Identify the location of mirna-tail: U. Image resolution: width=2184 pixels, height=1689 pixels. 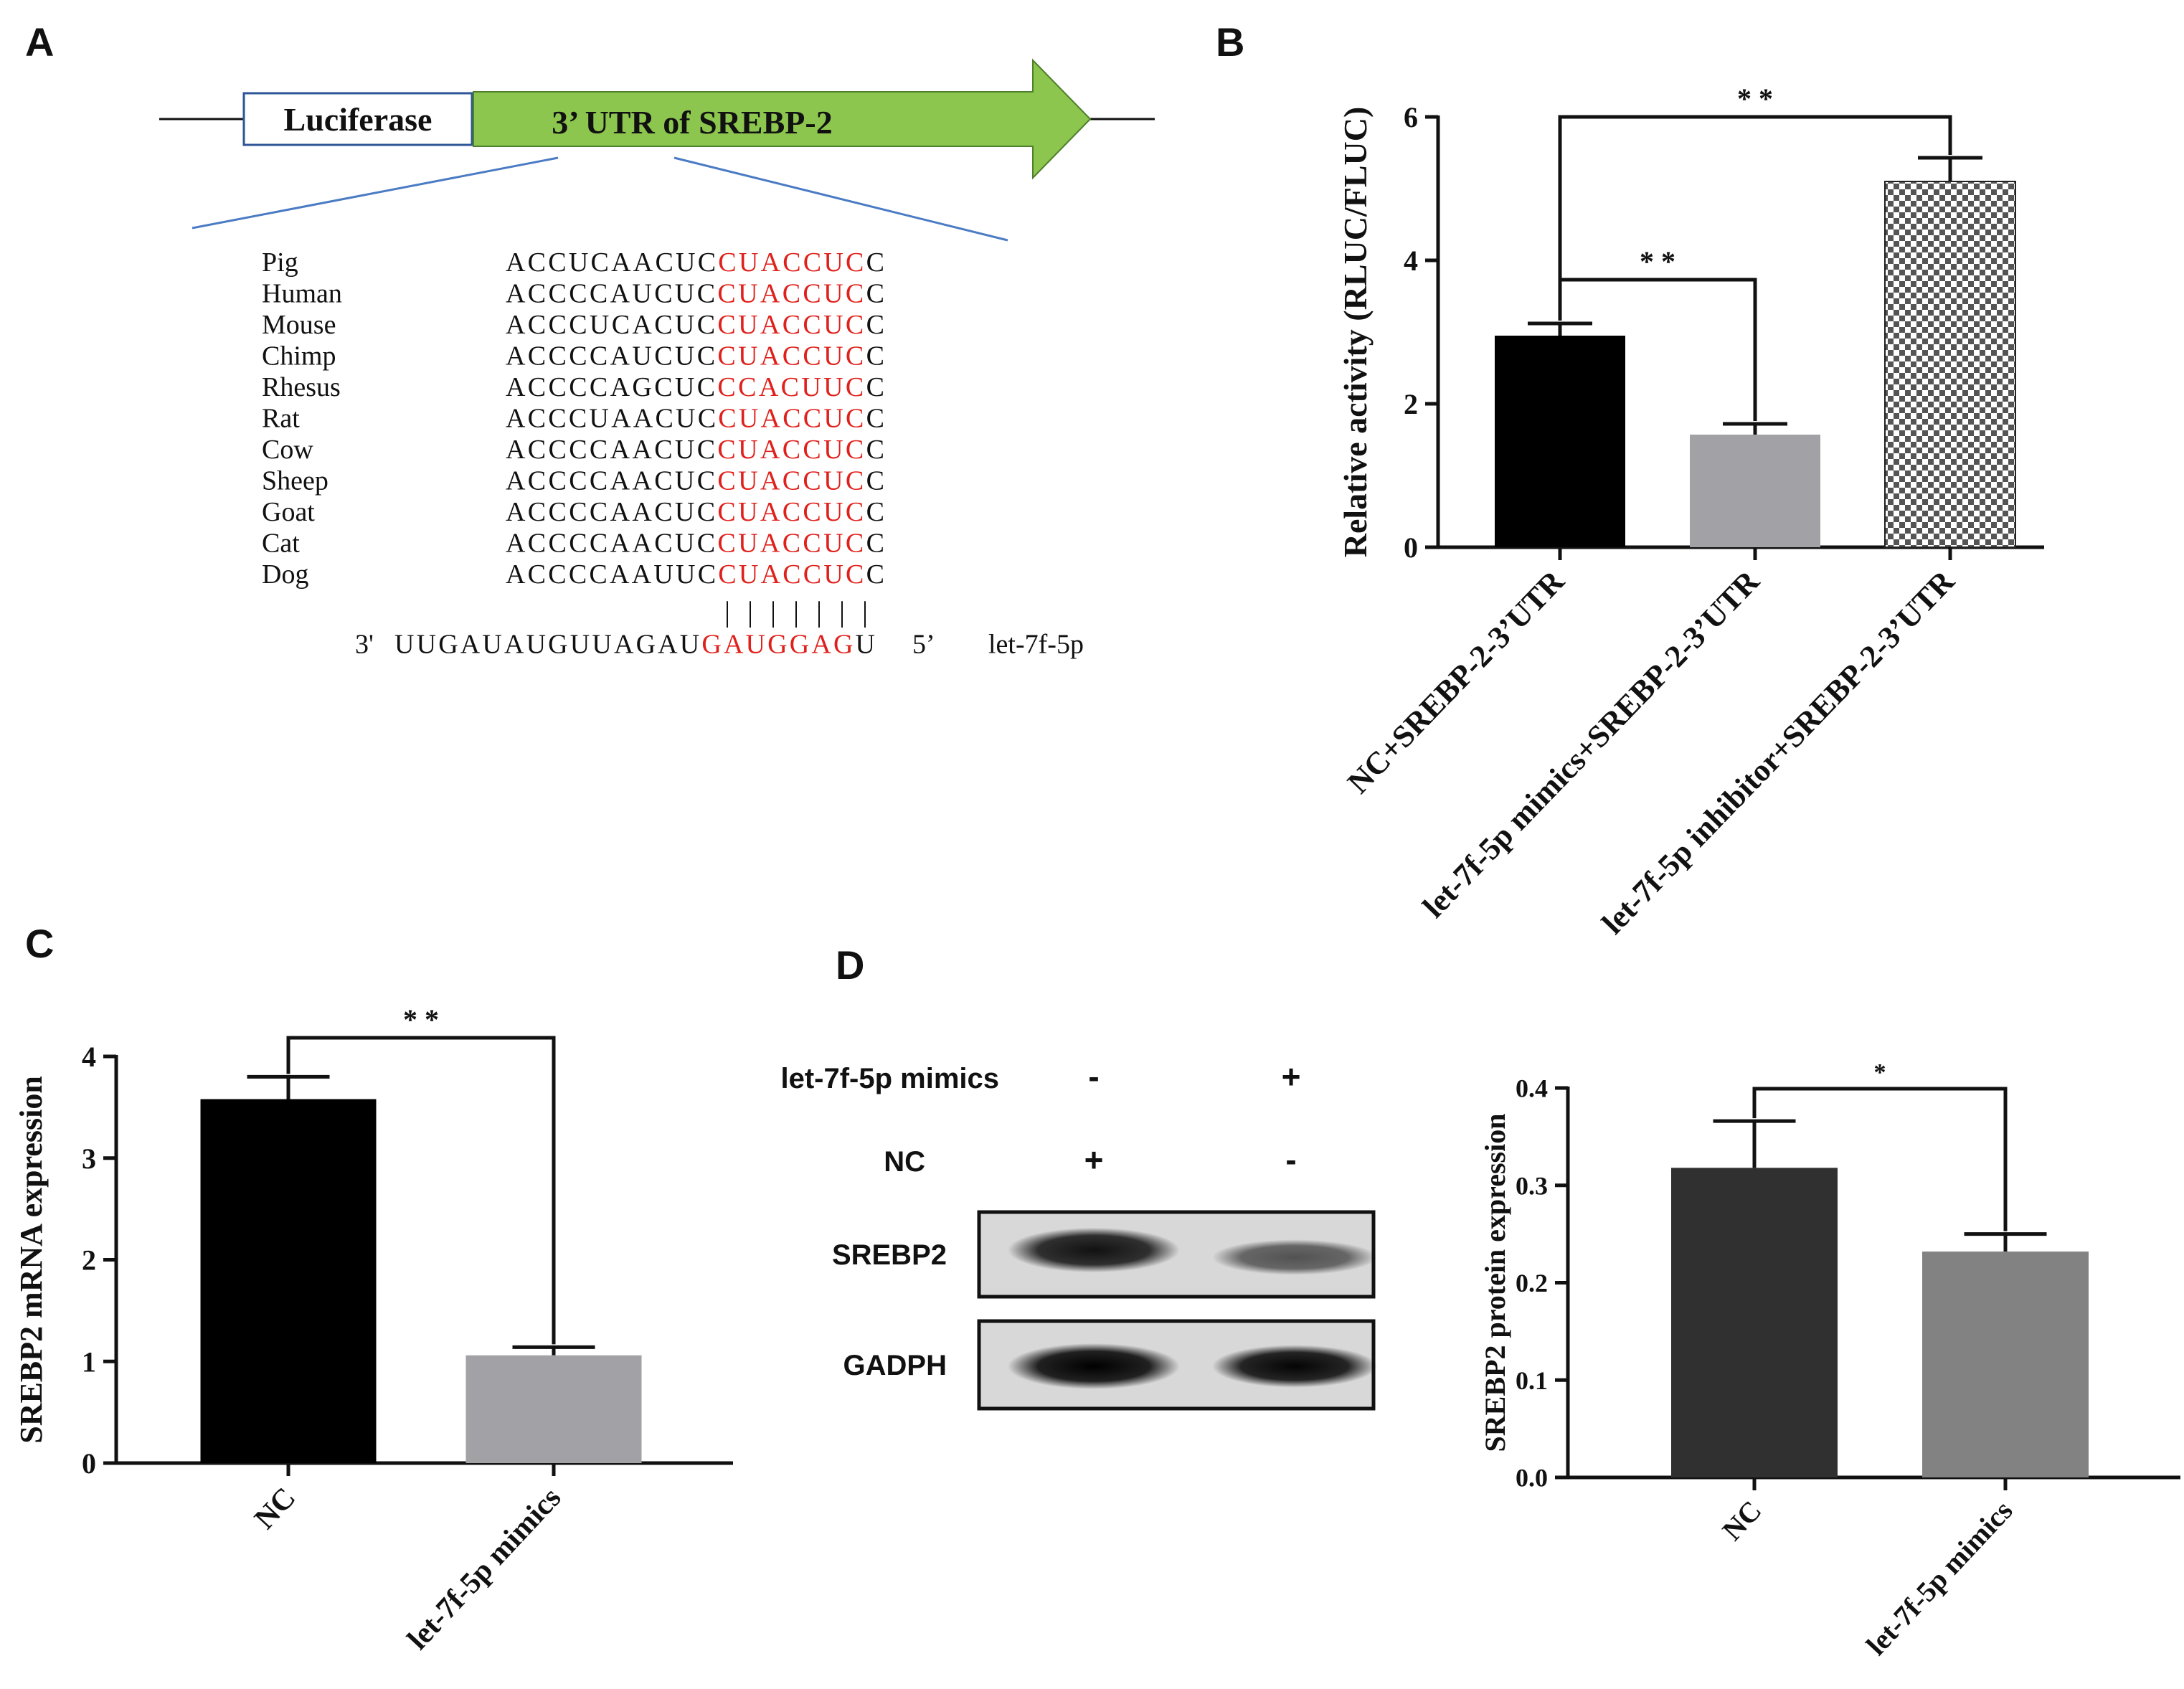
(865, 645).